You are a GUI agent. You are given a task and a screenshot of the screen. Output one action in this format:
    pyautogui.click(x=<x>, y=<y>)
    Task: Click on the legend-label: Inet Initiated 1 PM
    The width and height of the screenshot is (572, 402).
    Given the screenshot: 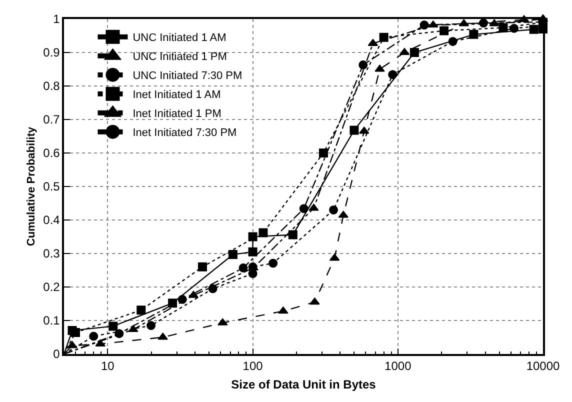 What is the action you would take?
    pyautogui.click(x=177, y=114)
    